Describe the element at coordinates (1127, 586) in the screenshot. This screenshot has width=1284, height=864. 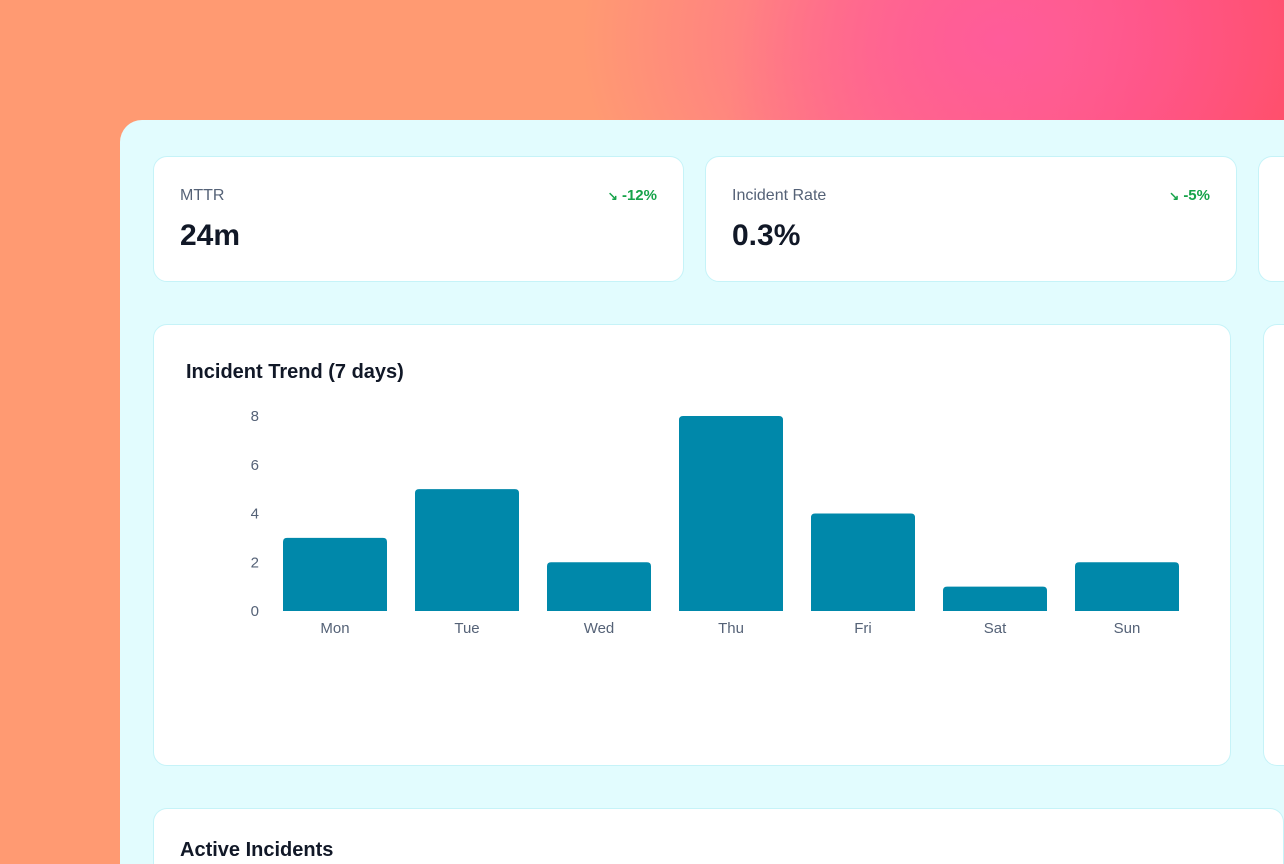
I see `bar-sun` at that location.